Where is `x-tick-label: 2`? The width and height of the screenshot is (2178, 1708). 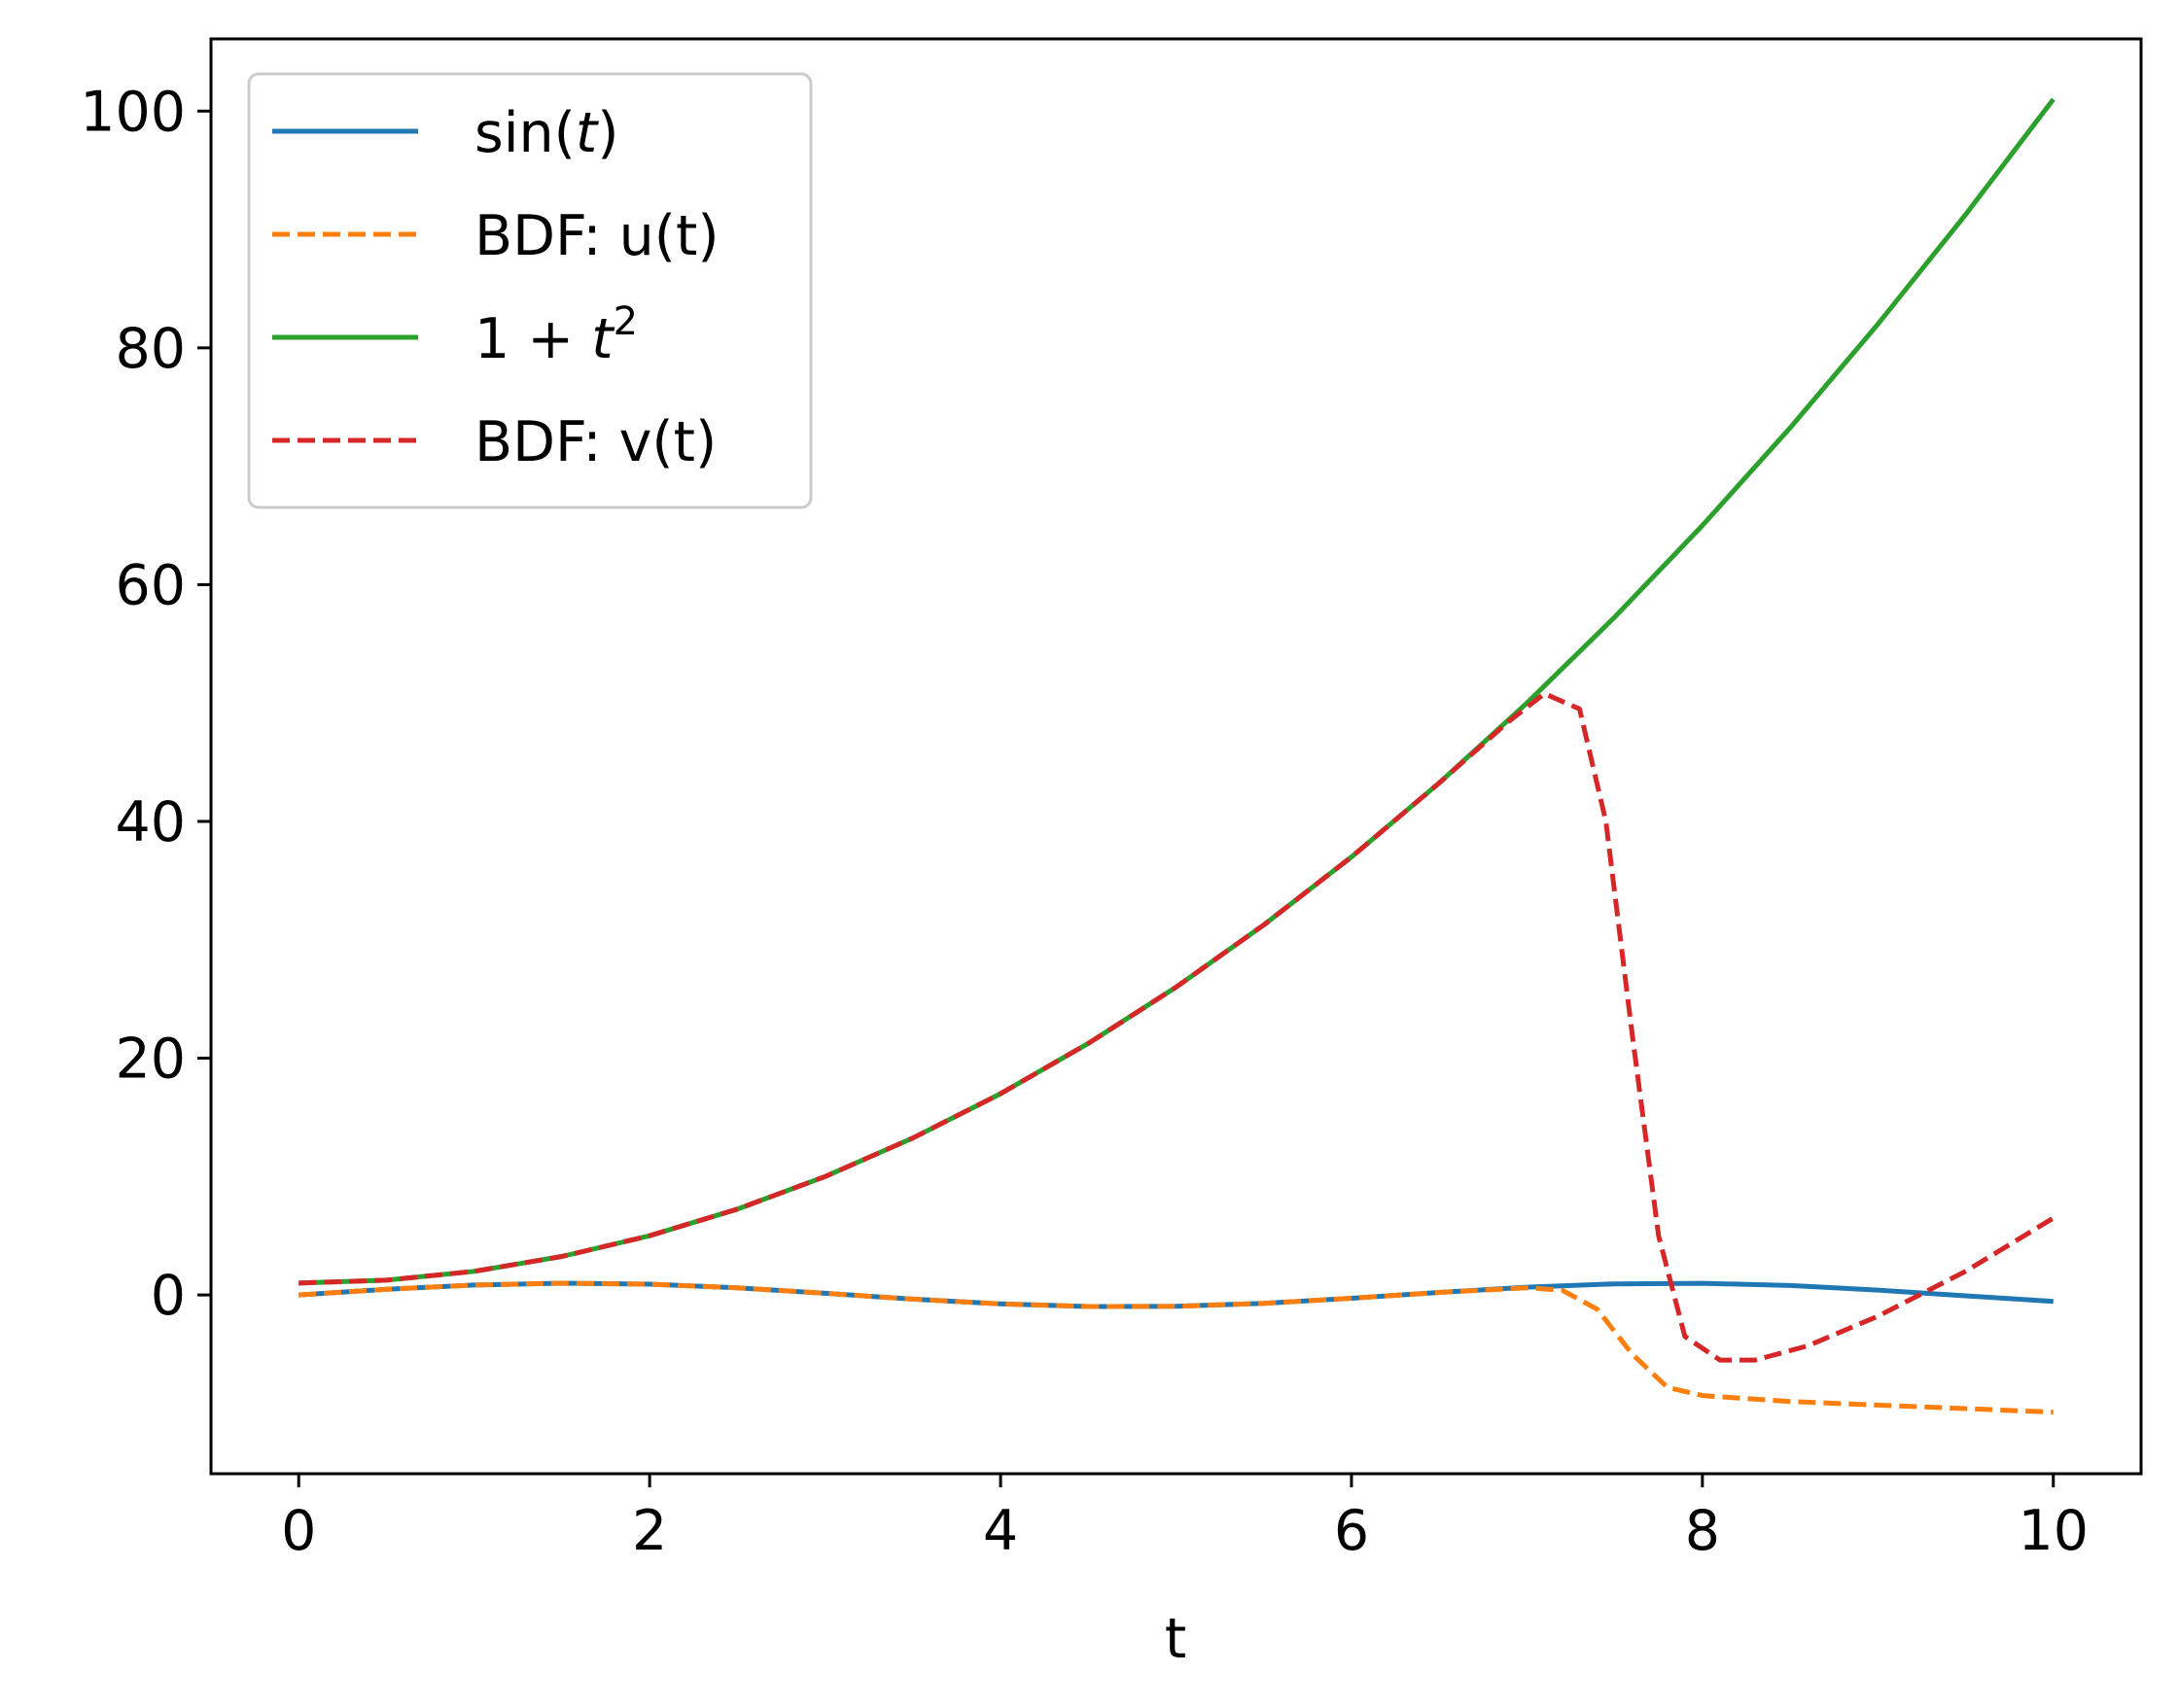 x-tick-label: 2 is located at coordinates (650, 1531).